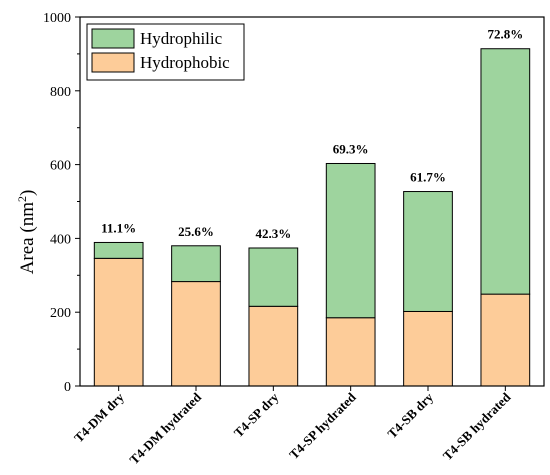 Image resolution: width=550 pixels, height=475 pixels. Describe the element at coordinates (273, 233) in the screenshot. I see `bar-percent-label-3: 42.3%` at that location.